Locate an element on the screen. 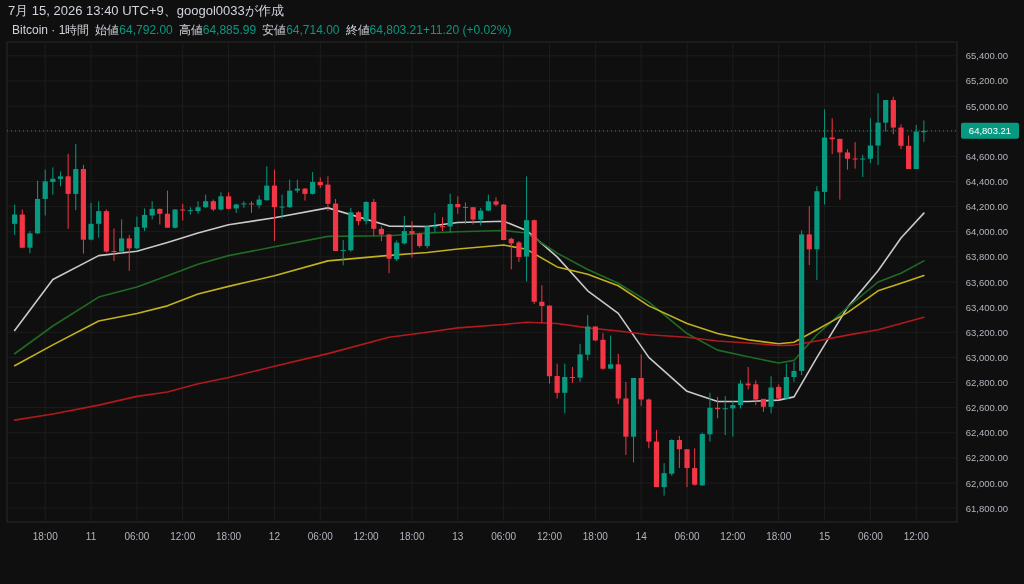 The width and height of the screenshot is (1024, 584). x-tick-label: 13 is located at coordinates (458, 536).